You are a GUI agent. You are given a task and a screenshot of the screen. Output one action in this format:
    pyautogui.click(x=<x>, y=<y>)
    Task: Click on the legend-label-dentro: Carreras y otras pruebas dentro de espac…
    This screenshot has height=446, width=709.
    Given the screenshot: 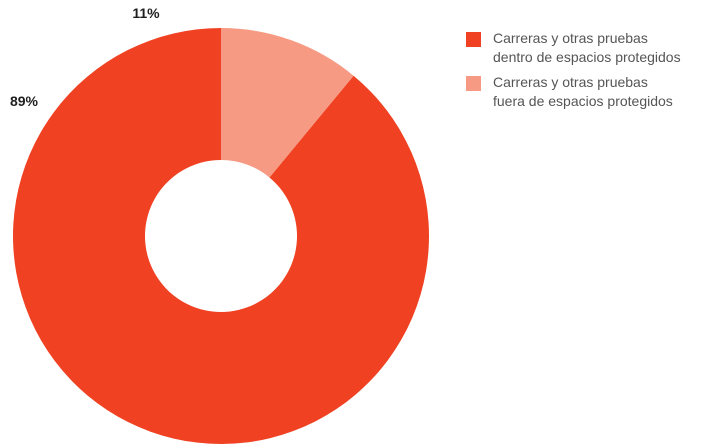 What is the action you would take?
    pyautogui.click(x=587, y=47)
    